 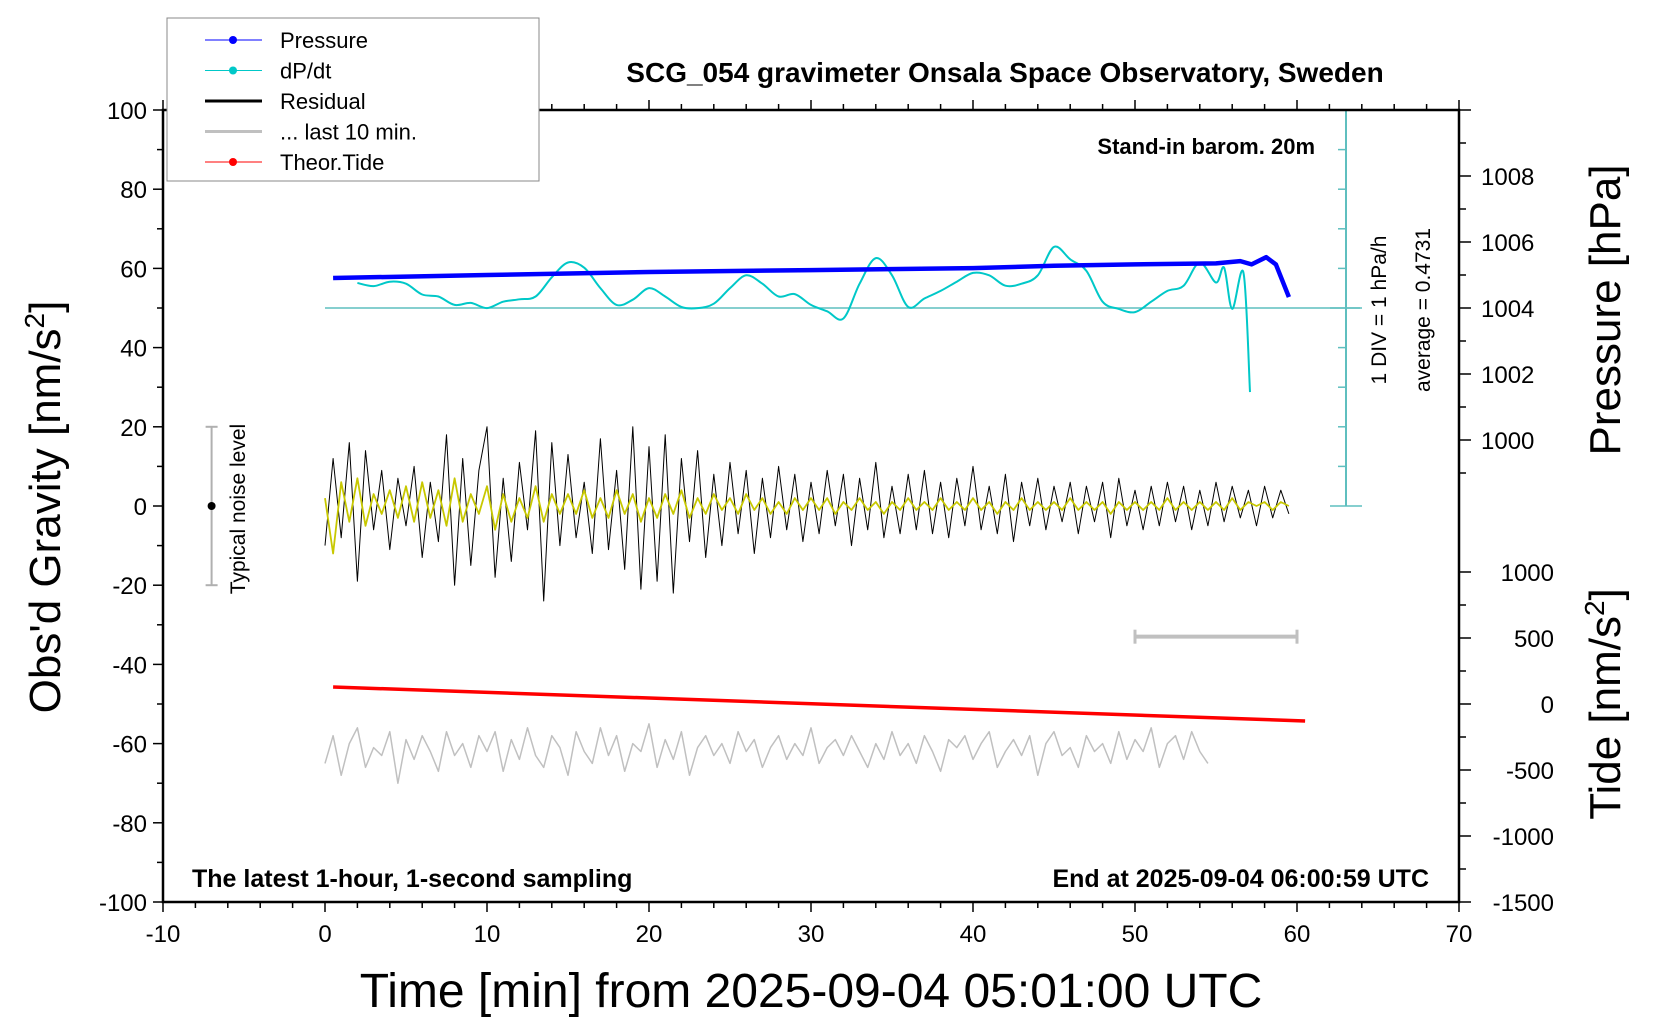 What do you see at coordinates (819, 704) in the screenshot?
I see `tide-line` at bounding box center [819, 704].